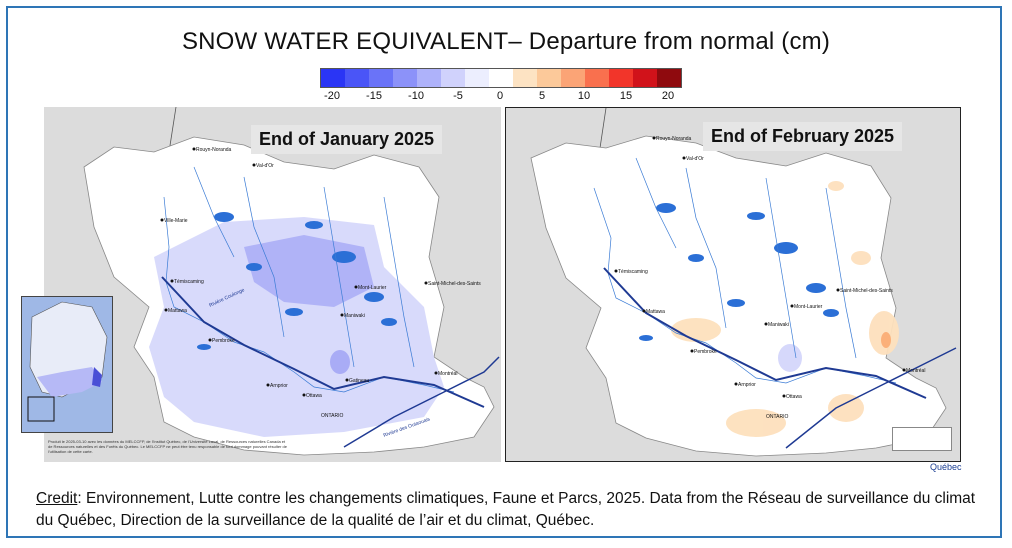 This screenshot has width=1012, height=548. Describe the element at coordinates (447, 374) in the screenshot. I see `place-montreal: Montréal` at that location.